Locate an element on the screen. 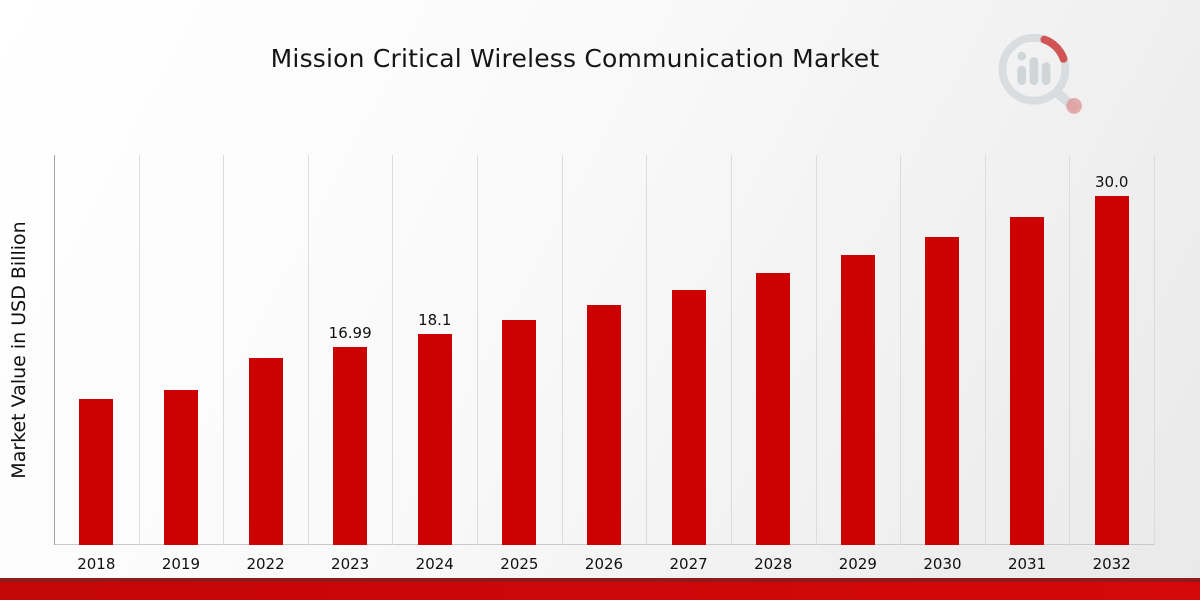 Image resolution: width=1200 pixels, height=600 pixels. bar-value-label: 30.0 is located at coordinates (1111, 181).